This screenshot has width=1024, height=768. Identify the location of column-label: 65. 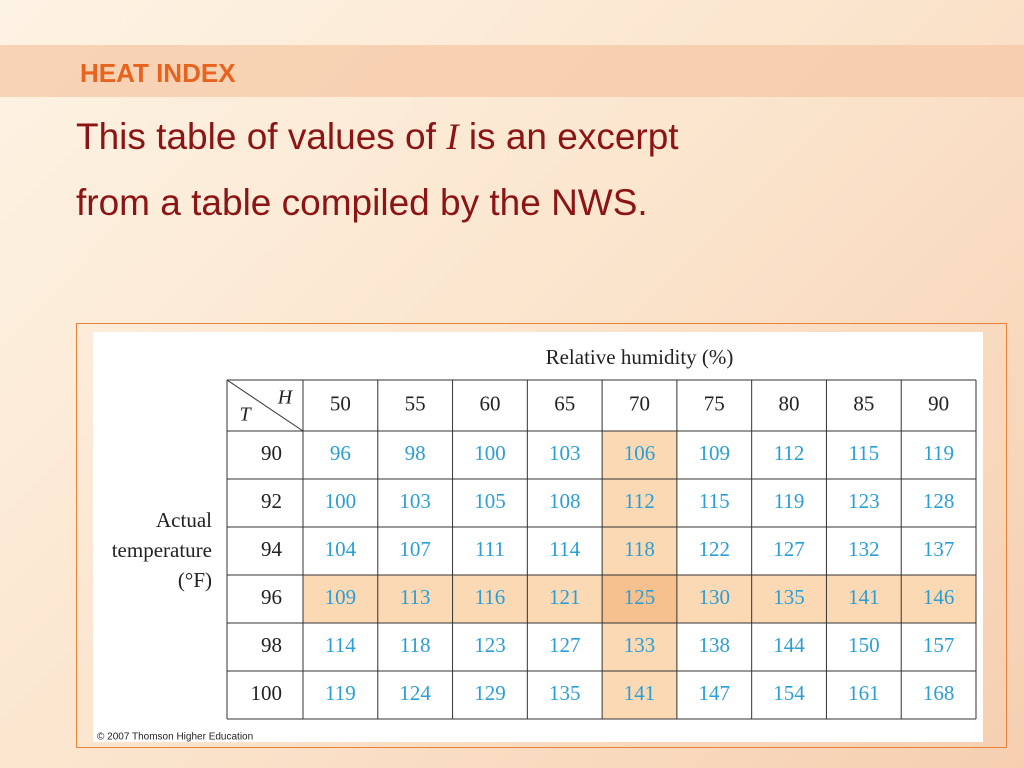
(564, 403).